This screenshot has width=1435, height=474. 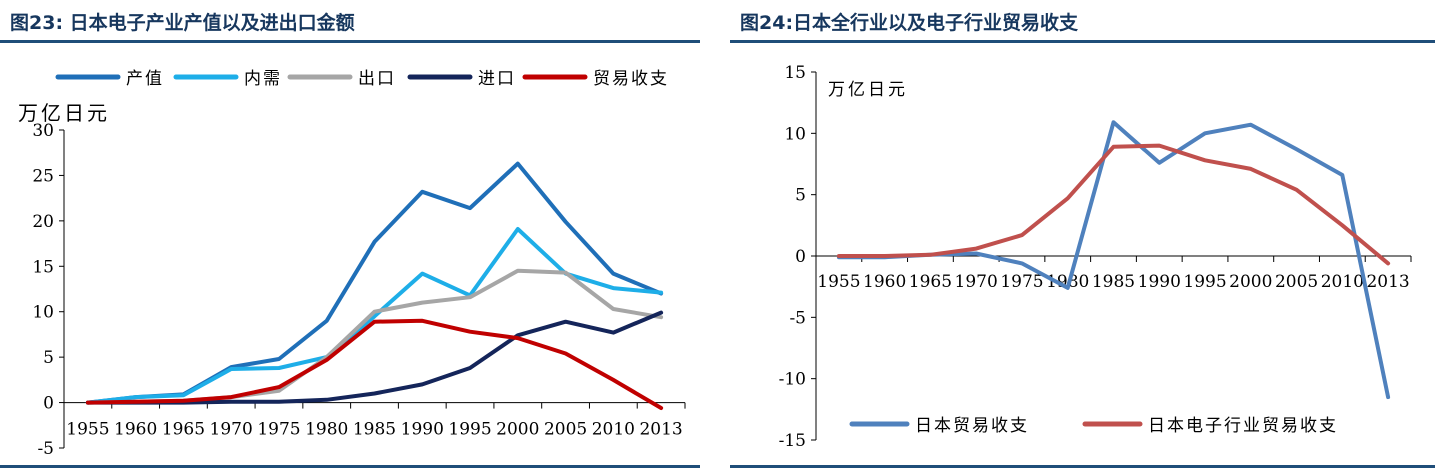 What do you see at coordinates (631, 79) in the screenshot?
I see `legend-label-5: 贸易收支` at bounding box center [631, 79].